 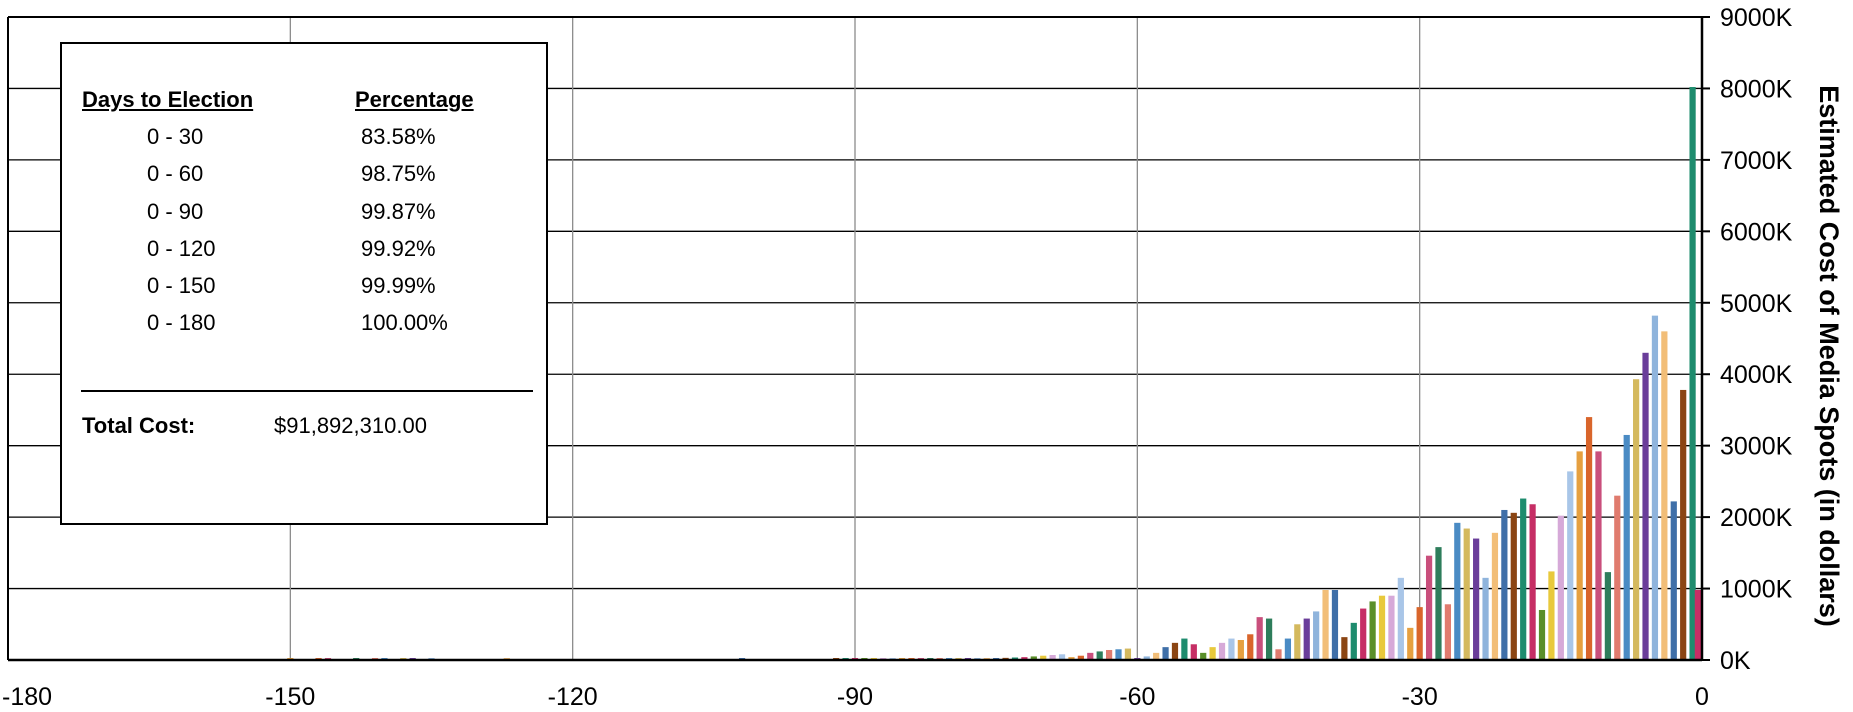 What do you see at coordinates (1735, 661) in the screenshot?
I see `y-tick-label: 0K` at bounding box center [1735, 661].